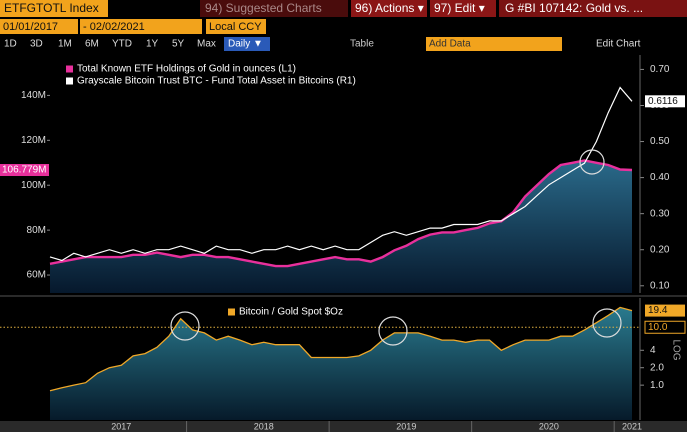 The height and width of the screenshot is (432, 687). I want to click on frequency-button, so click(247, 44).